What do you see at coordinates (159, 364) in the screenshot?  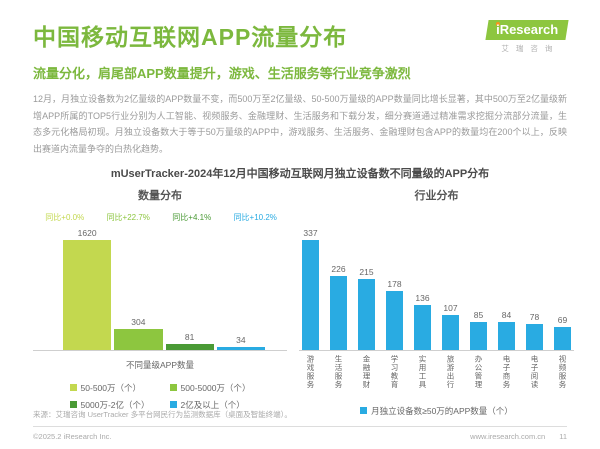 I see `left-x-axis-label: 不同量级APP数量` at bounding box center [159, 364].